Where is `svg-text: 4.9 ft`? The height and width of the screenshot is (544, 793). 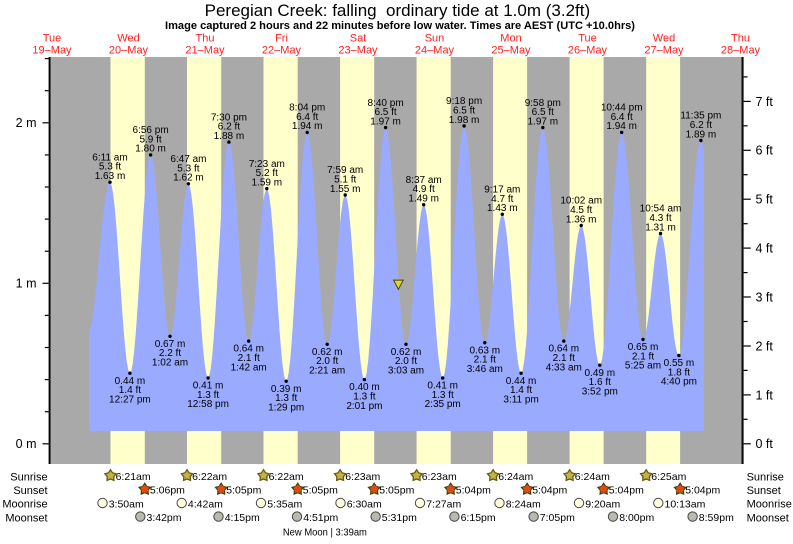 svg-text: 4.9 ft is located at coordinates (424, 189).